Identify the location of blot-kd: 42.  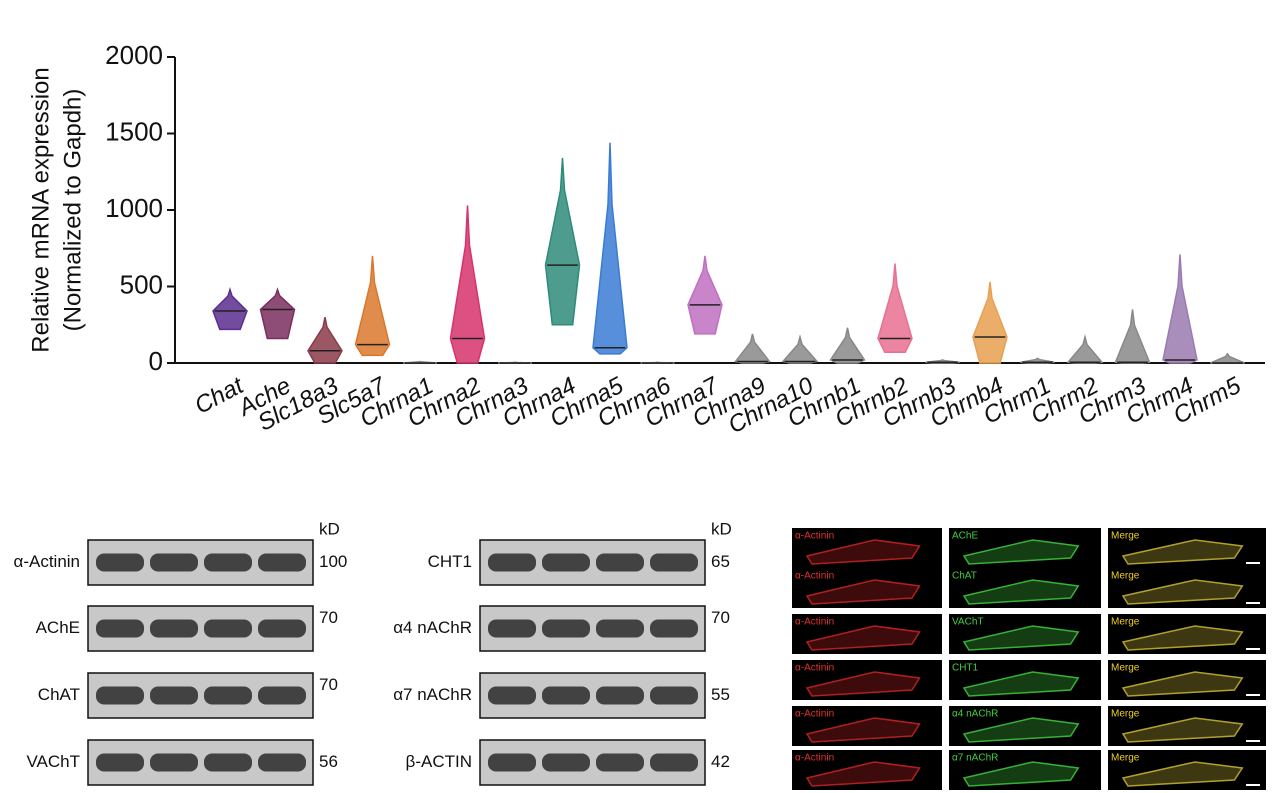
(720, 761).